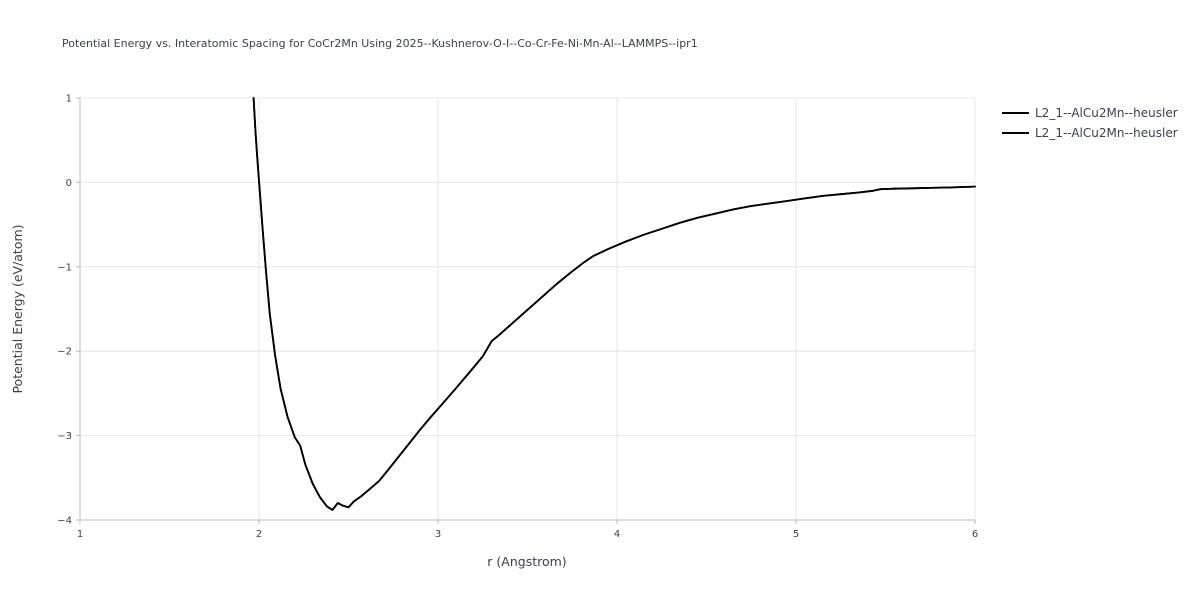 This screenshot has height=600, width=1200. Describe the element at coordinates (64, 267) in the screenshot. I see `y-tick-label: −1` at that location.